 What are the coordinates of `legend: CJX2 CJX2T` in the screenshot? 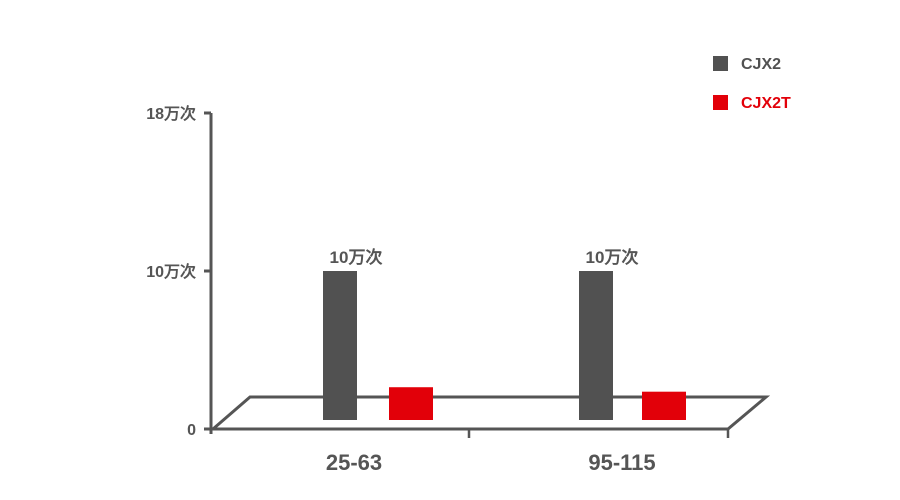 It's located at (752, 84).